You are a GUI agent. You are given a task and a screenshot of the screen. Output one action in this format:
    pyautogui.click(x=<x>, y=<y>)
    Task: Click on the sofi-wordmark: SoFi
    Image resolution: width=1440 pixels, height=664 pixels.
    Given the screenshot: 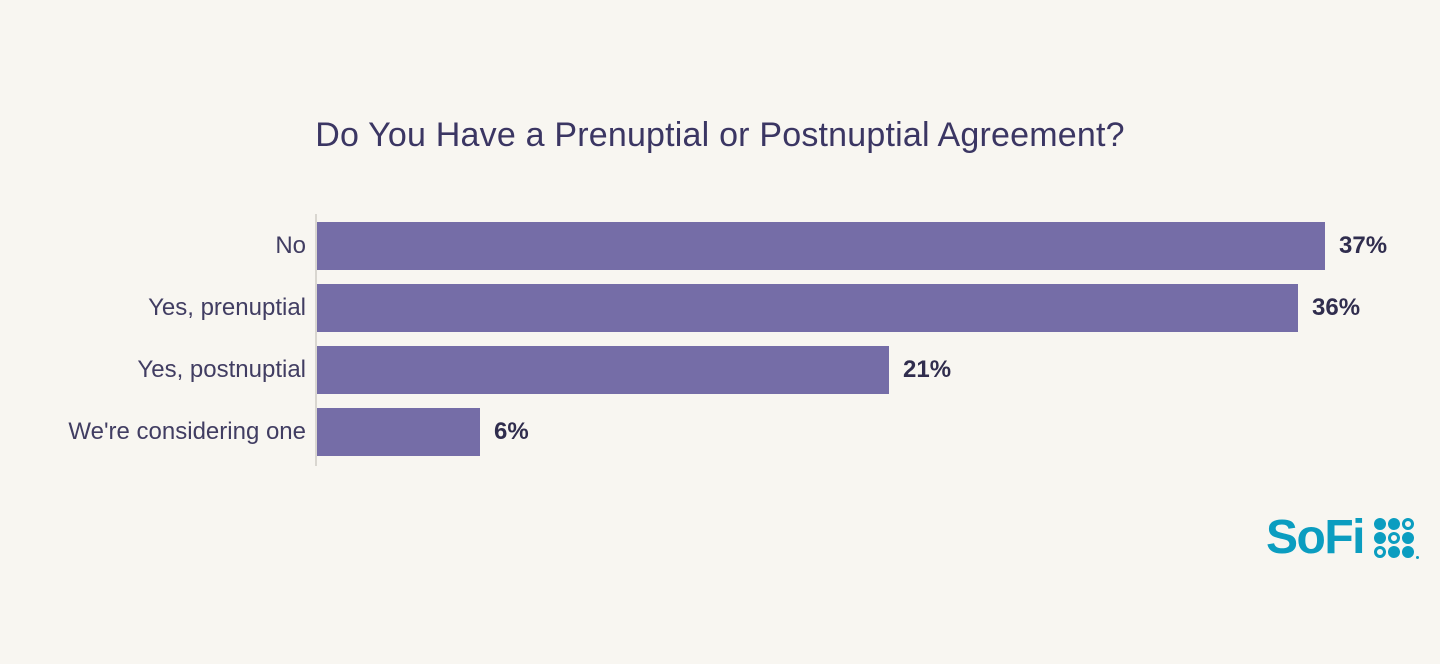 What is the action you would take?
    pyautogui.click(x=1316, y=537)
    